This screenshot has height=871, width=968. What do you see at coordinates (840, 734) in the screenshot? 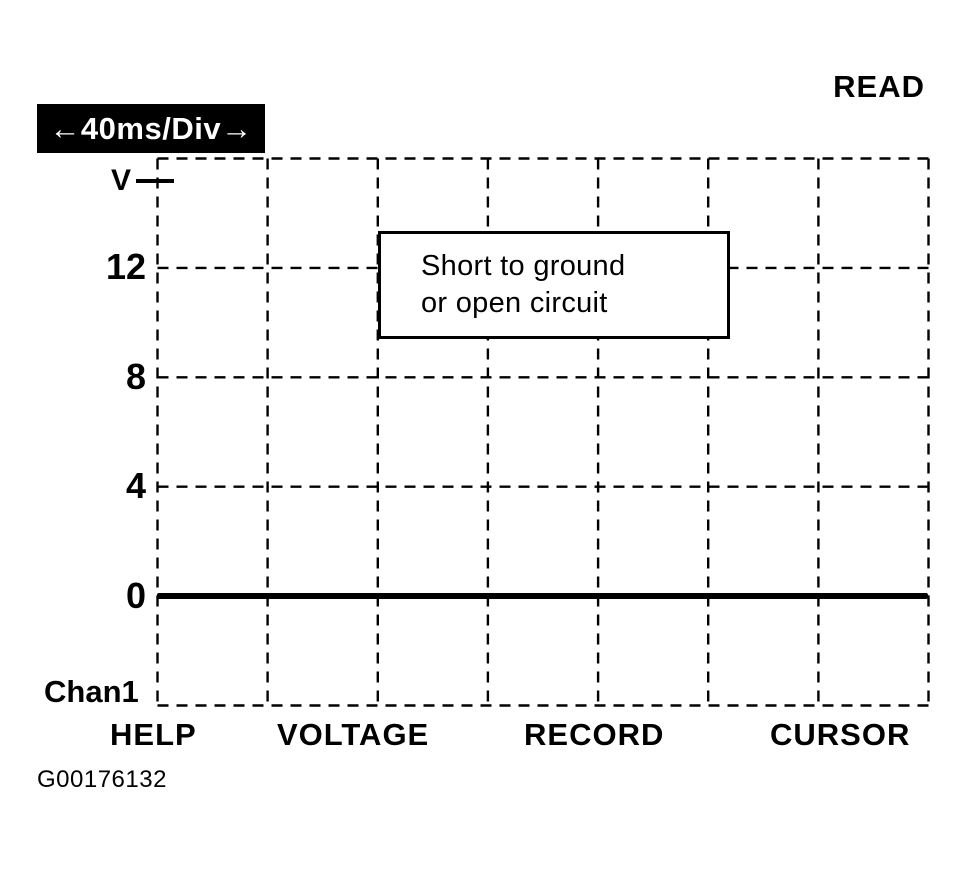
I see `menu-item-cursor: CURSOR` at bounding box center [840, 734].